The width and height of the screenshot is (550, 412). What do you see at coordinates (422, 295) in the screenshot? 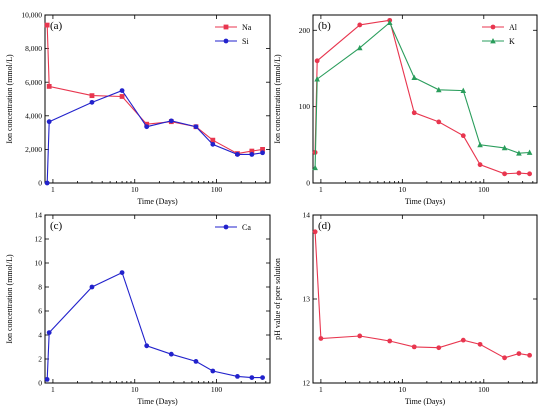
I see `series-ph` at bounding box center [422, 295].